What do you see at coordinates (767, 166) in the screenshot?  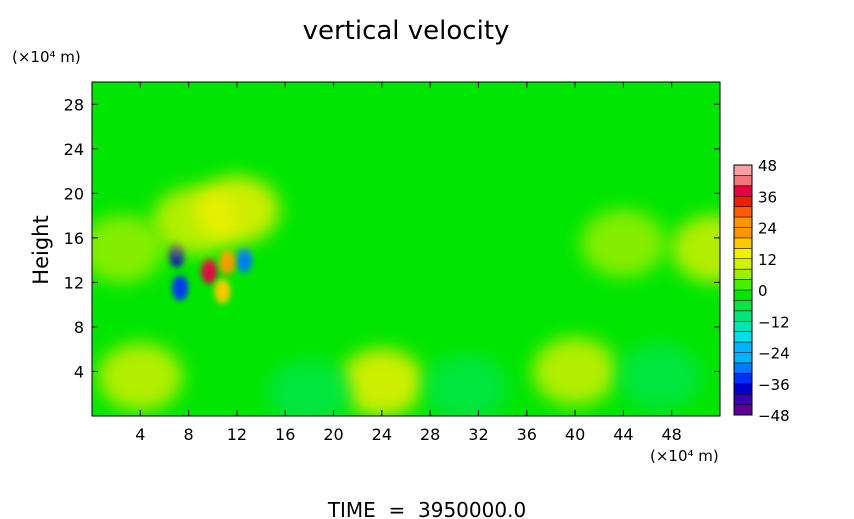 I see `colorbar-label: 48` at bounding box center [767, 166].